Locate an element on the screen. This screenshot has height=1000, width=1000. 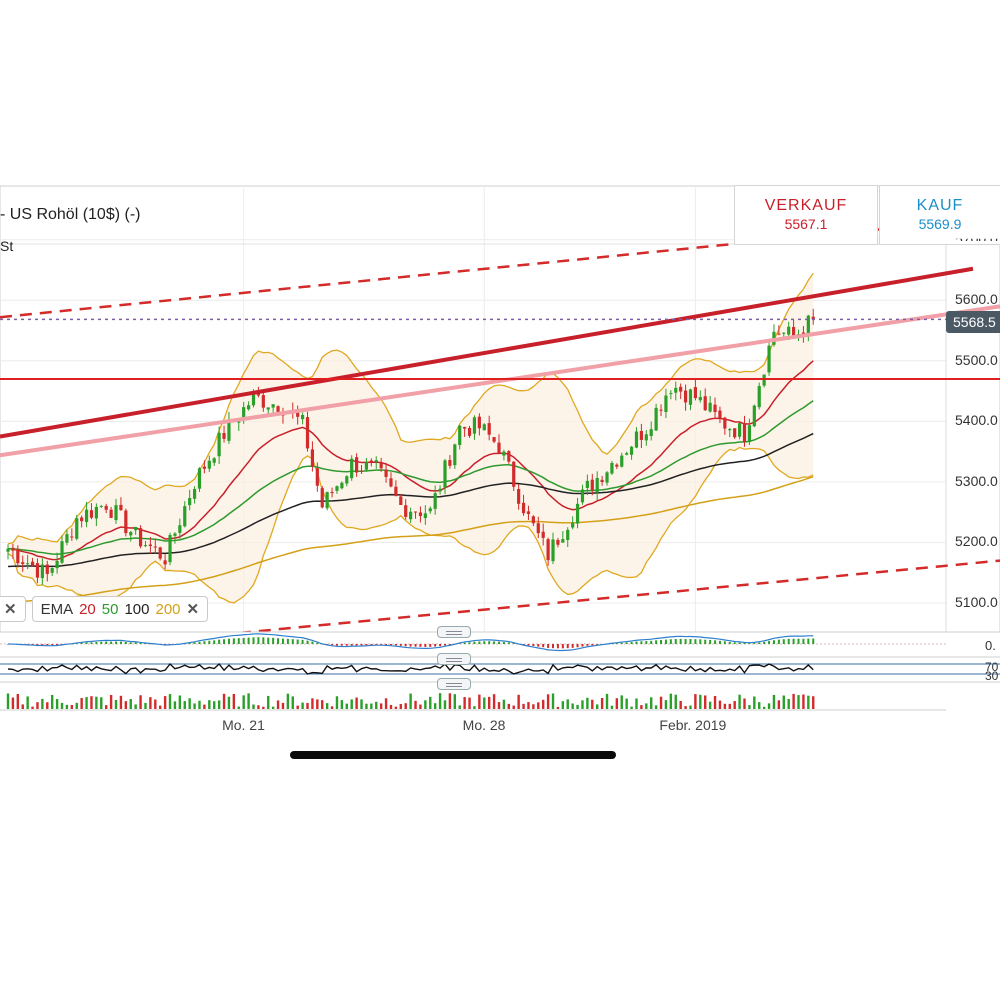
y-tick-label: 5300.0 is located at coordinates (976, 480).